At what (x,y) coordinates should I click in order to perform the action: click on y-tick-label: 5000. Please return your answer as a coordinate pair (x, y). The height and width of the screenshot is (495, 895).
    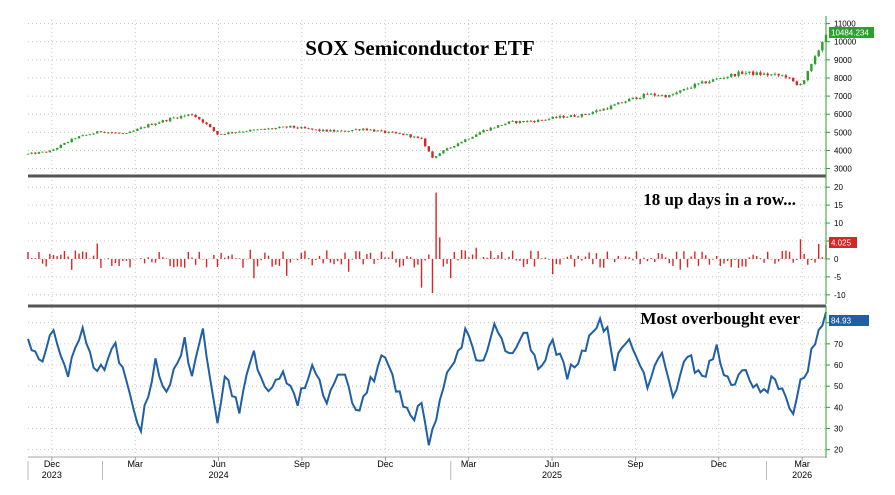
    Looking at the image, I should click on (843, 132).